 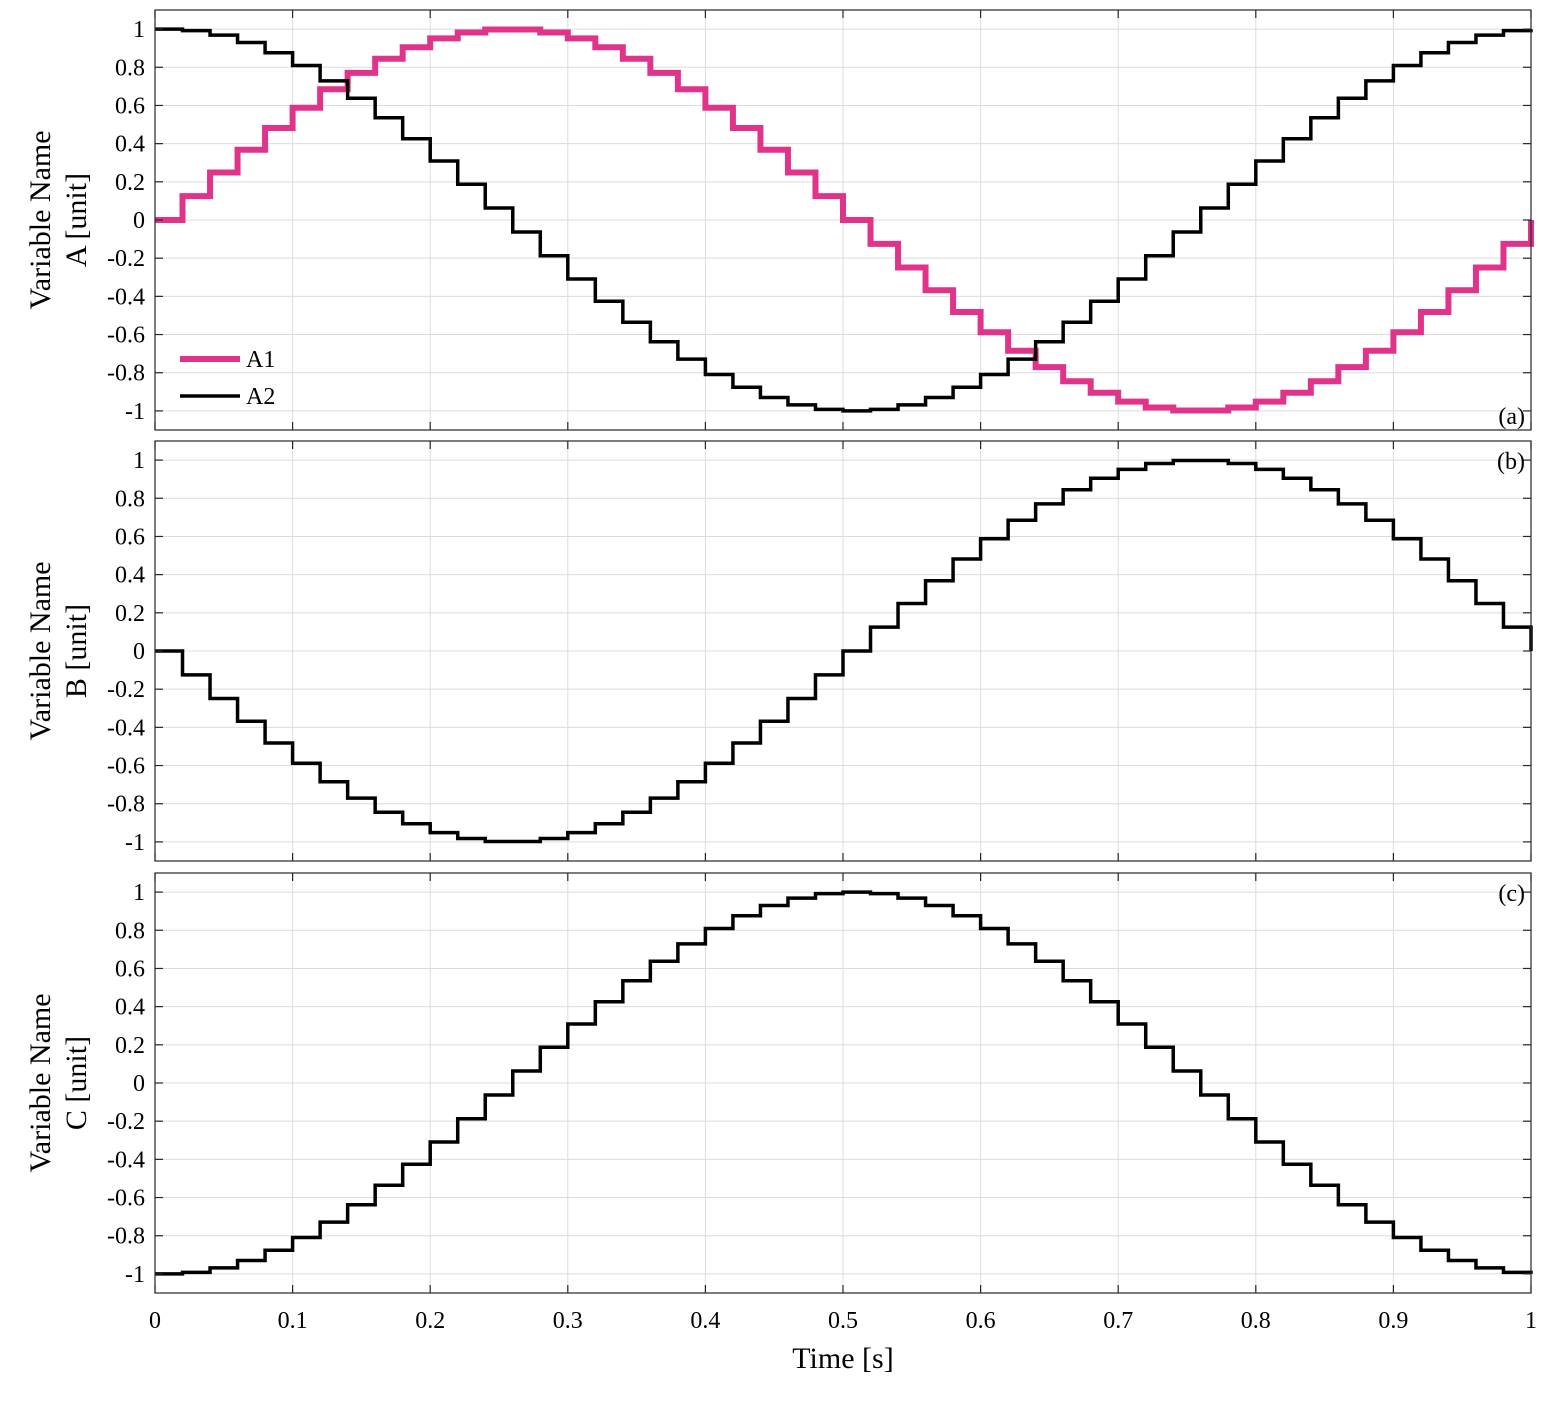 I want to click on y-axis-label-line2: A [unit], so click(x=76, y=220).